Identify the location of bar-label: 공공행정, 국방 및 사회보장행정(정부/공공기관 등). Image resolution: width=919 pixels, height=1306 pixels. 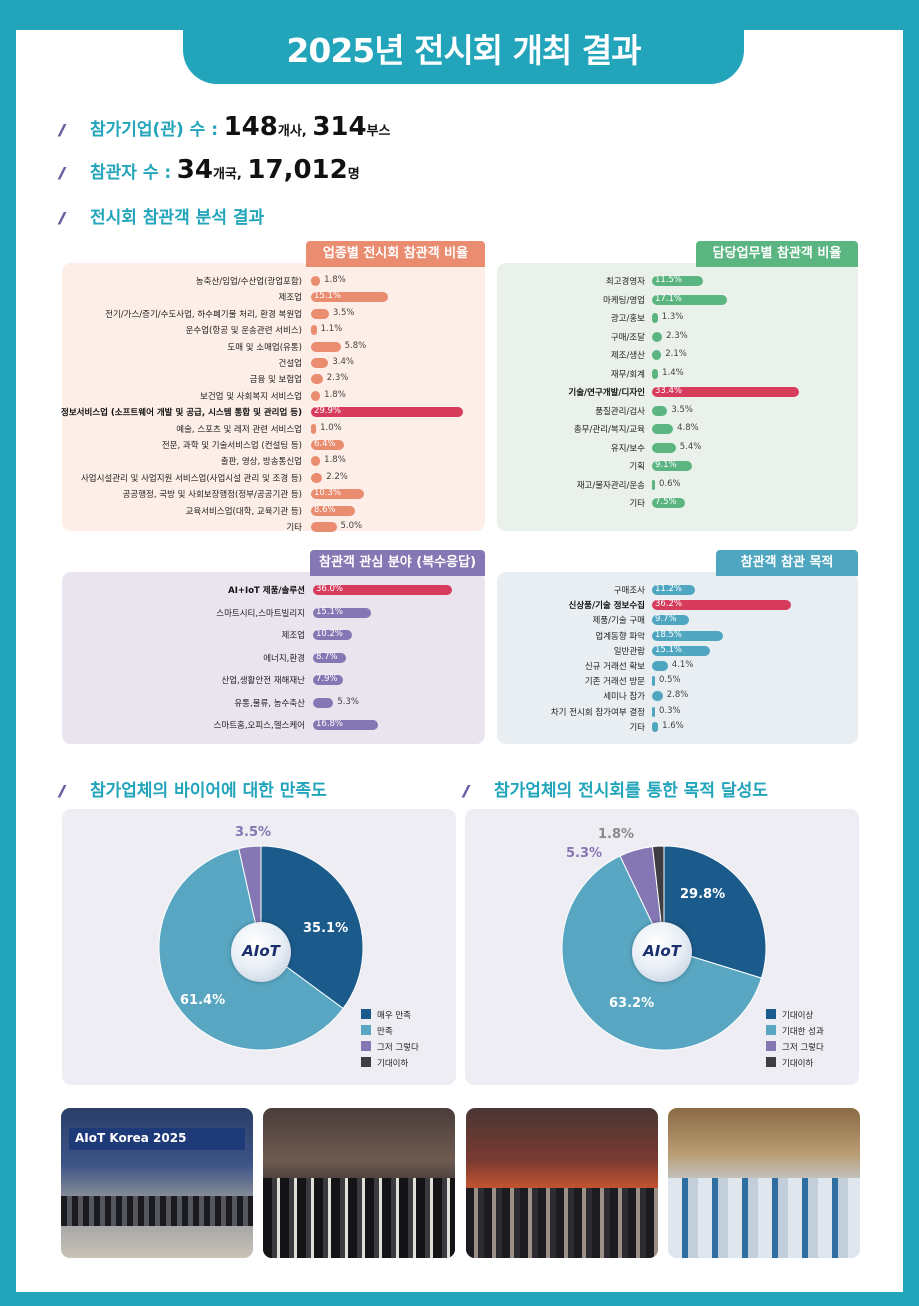
(212, 495).